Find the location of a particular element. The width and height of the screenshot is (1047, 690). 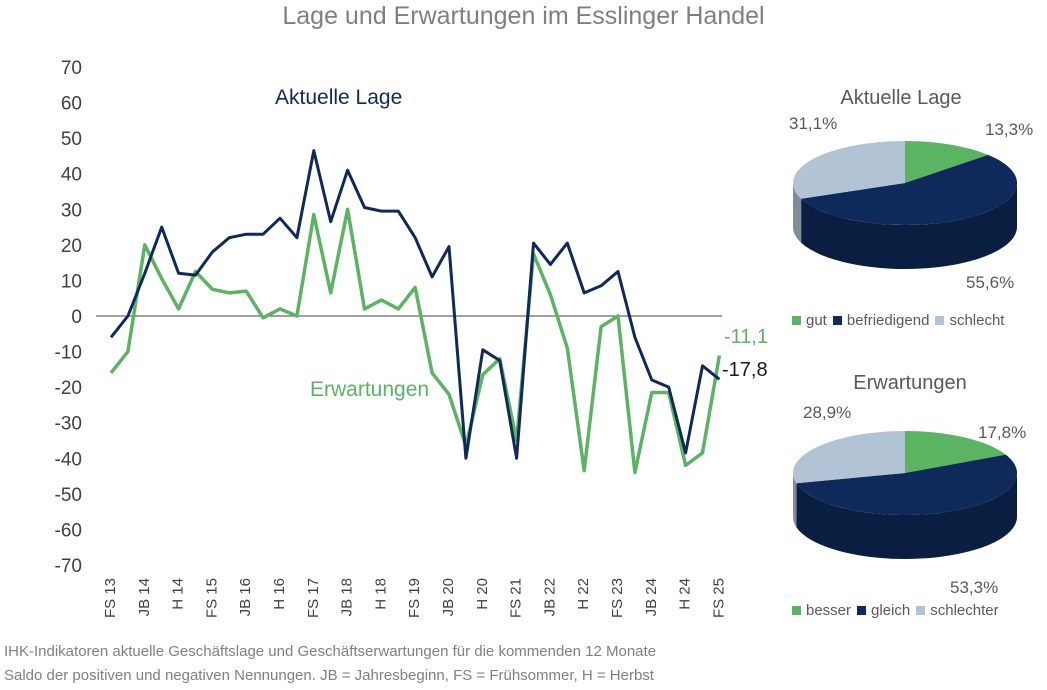

x-tick-label: JB 18 is located at coordinates (347, 597).